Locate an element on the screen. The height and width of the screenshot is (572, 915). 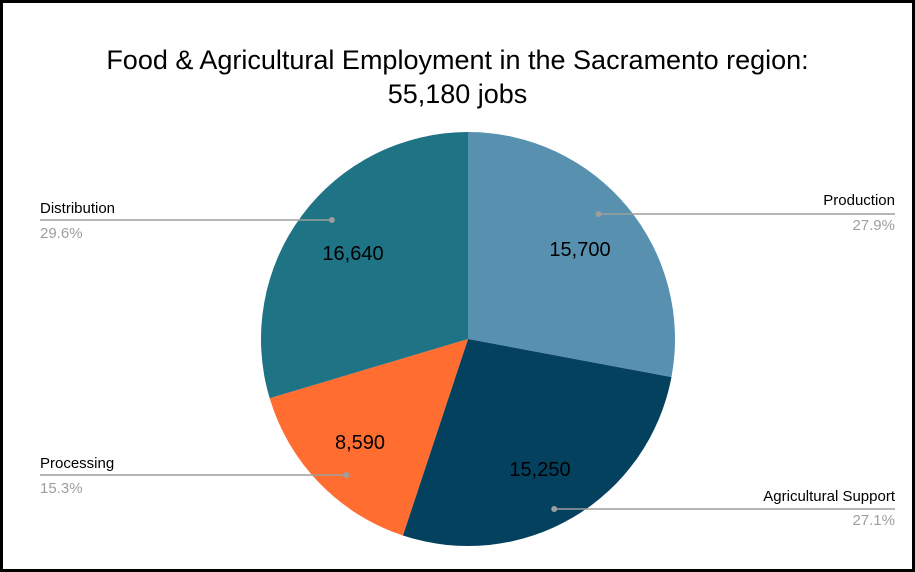
slice-value-agricultural-support: 15,250 is located at coordinates (539, 470).